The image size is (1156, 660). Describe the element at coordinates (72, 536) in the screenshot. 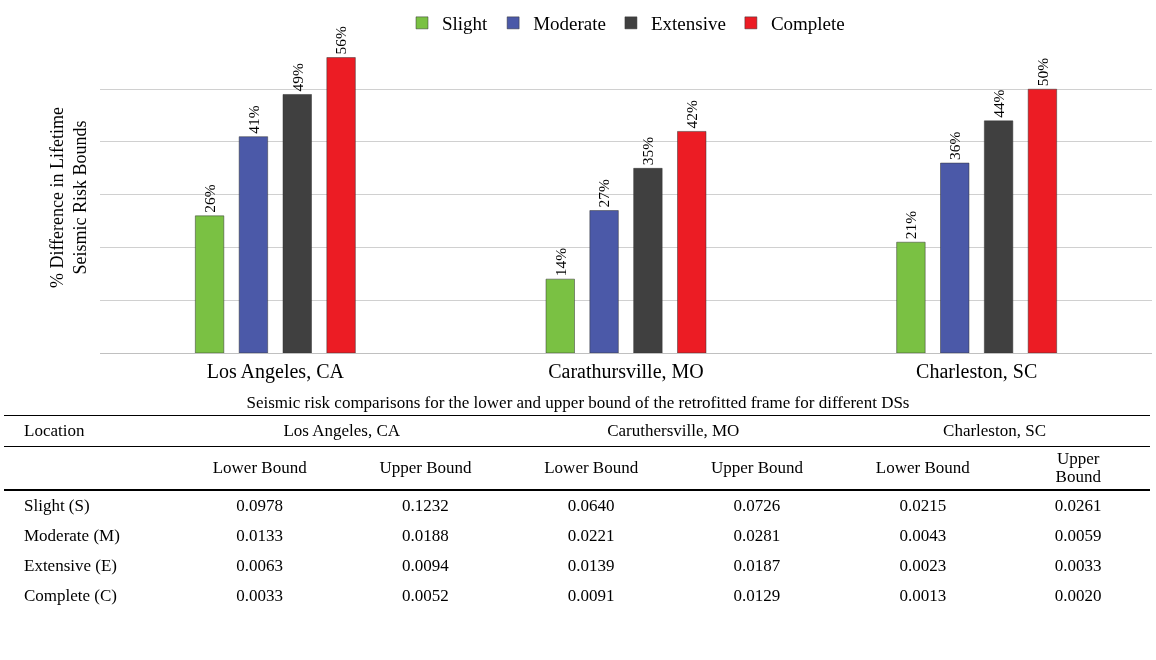

I see `y-tick-label: Moderate (M)` at that location.